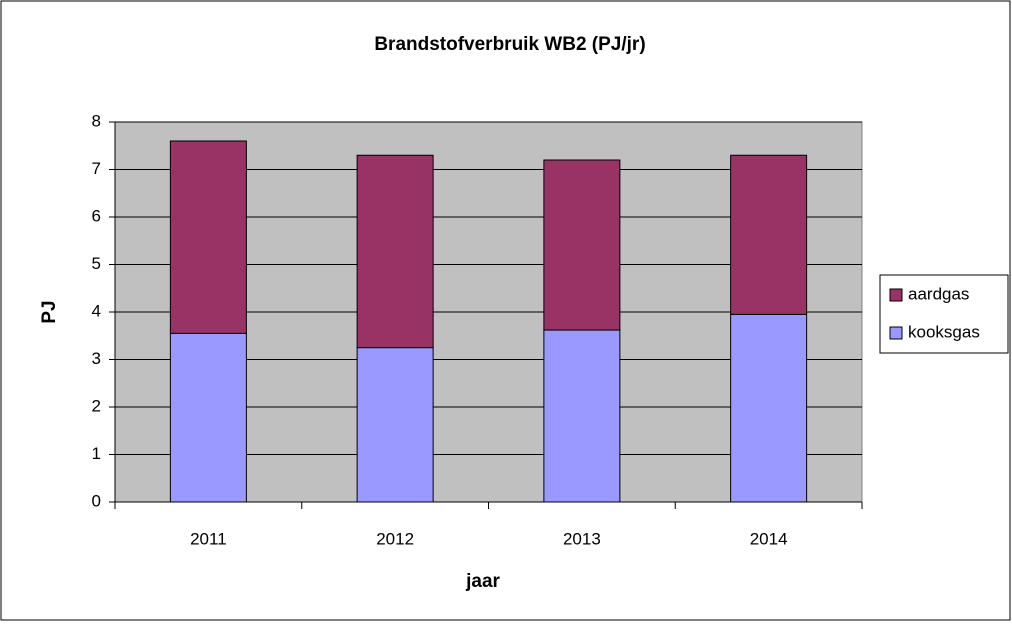  Describe the element at coordinates (49, 311) in the screenshot. I see `y-axis-title: PJ` at that location.